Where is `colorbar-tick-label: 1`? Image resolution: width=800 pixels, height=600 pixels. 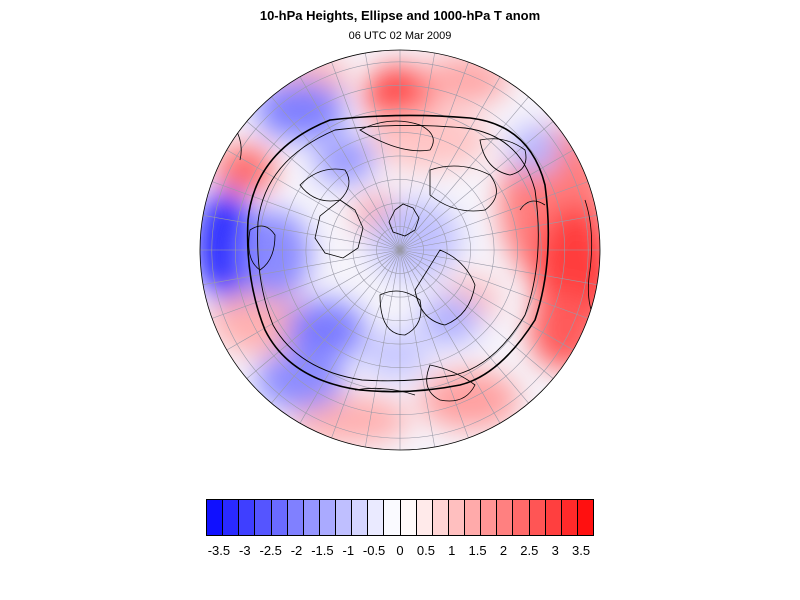
colorbar-tick-label: 1 is located at coordinates (452, 550).